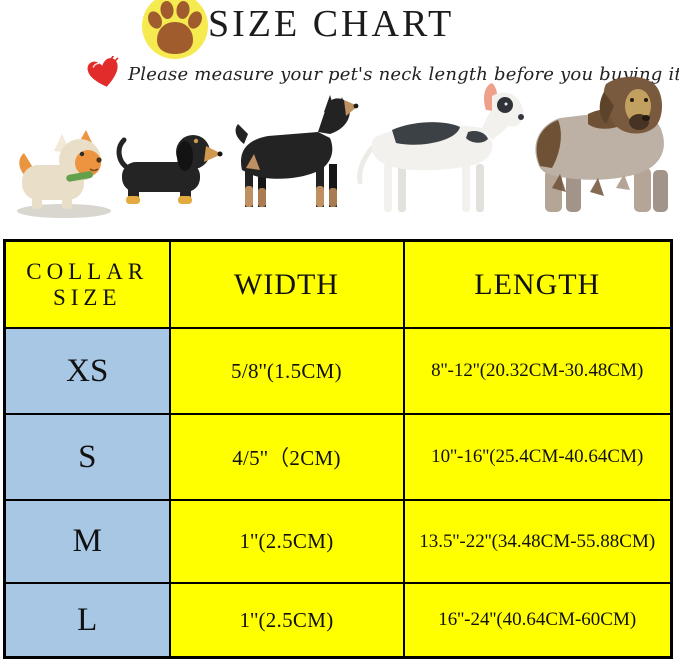 The width and height of the screenshot is (679, 660). I want to click on column-header-collar-size: COLLAR SIZE, so click(87, 284).